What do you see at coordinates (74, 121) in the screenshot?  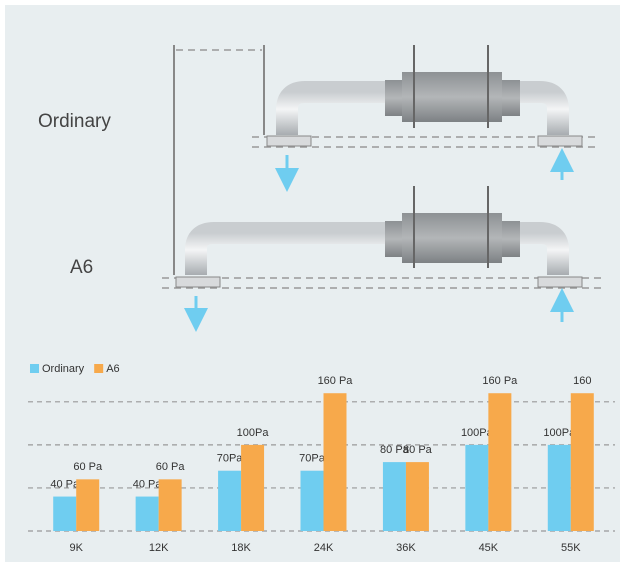 I see `diagram-label: Ordinary` at bounding box center [74, 121].